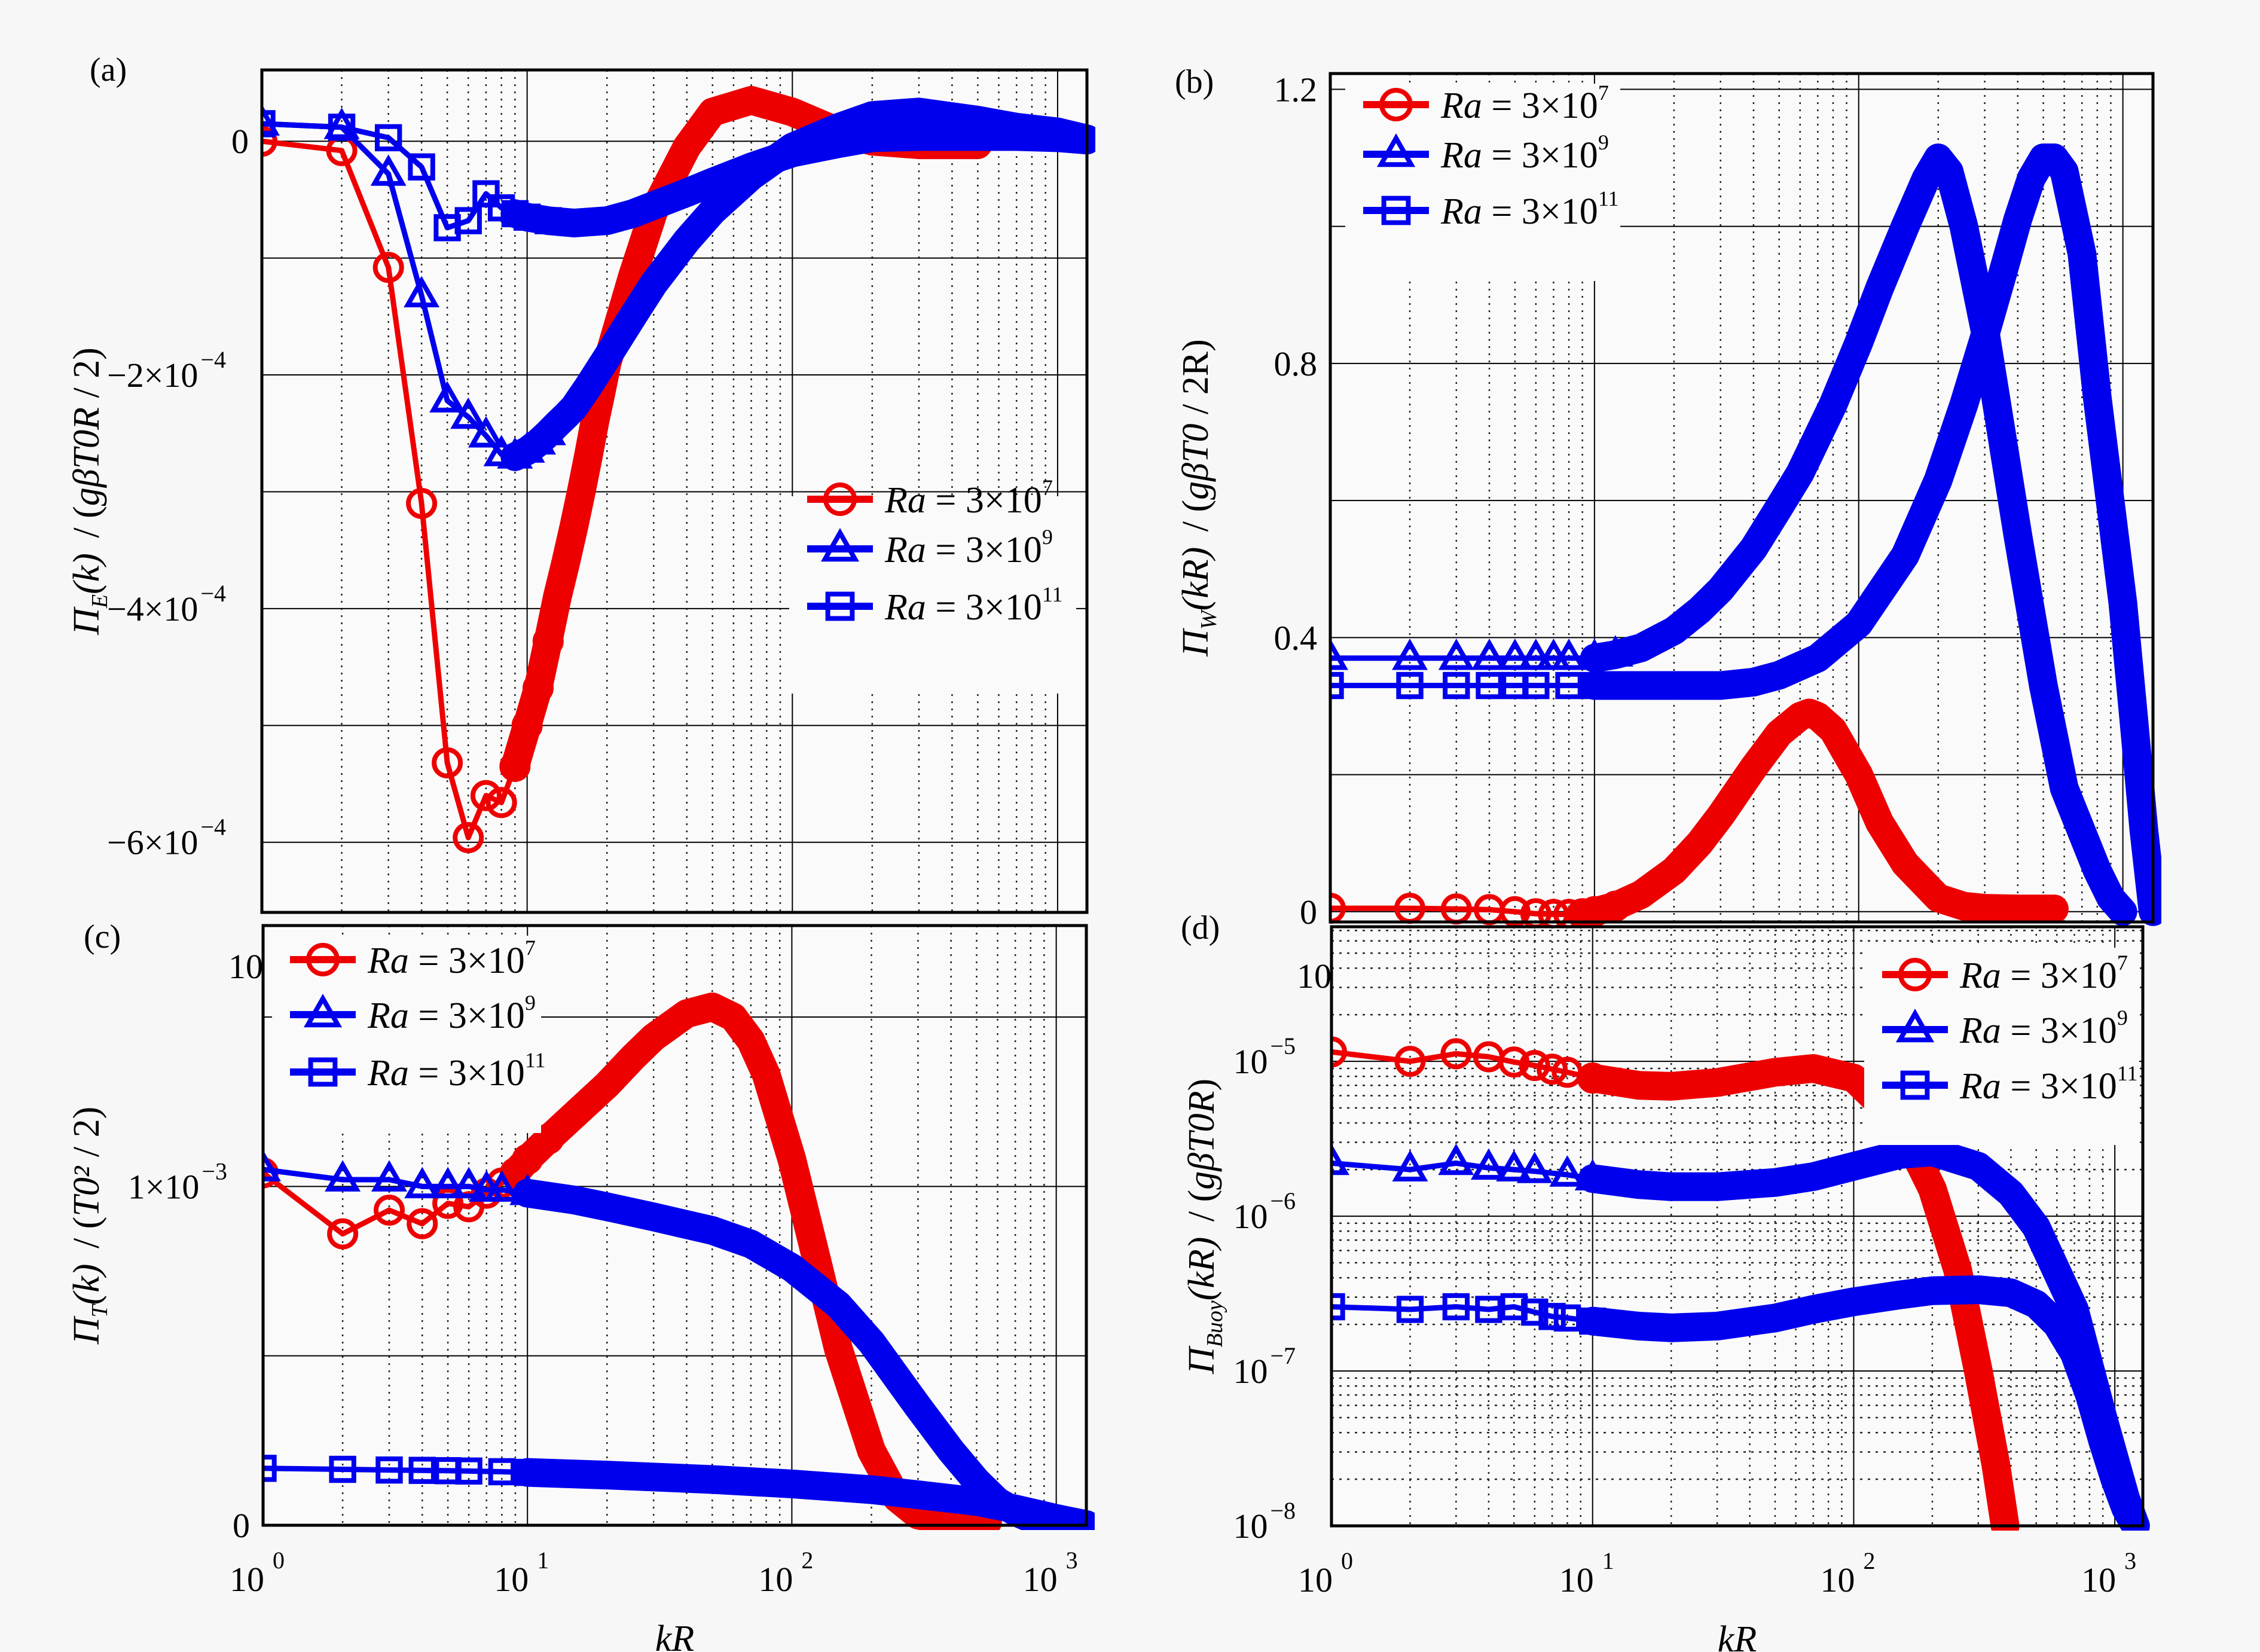  What do you see at coordinates (1195, 387) in the screenshot?
I see `y-label-denominator: / 2R` at bounding box center [1195, 387].